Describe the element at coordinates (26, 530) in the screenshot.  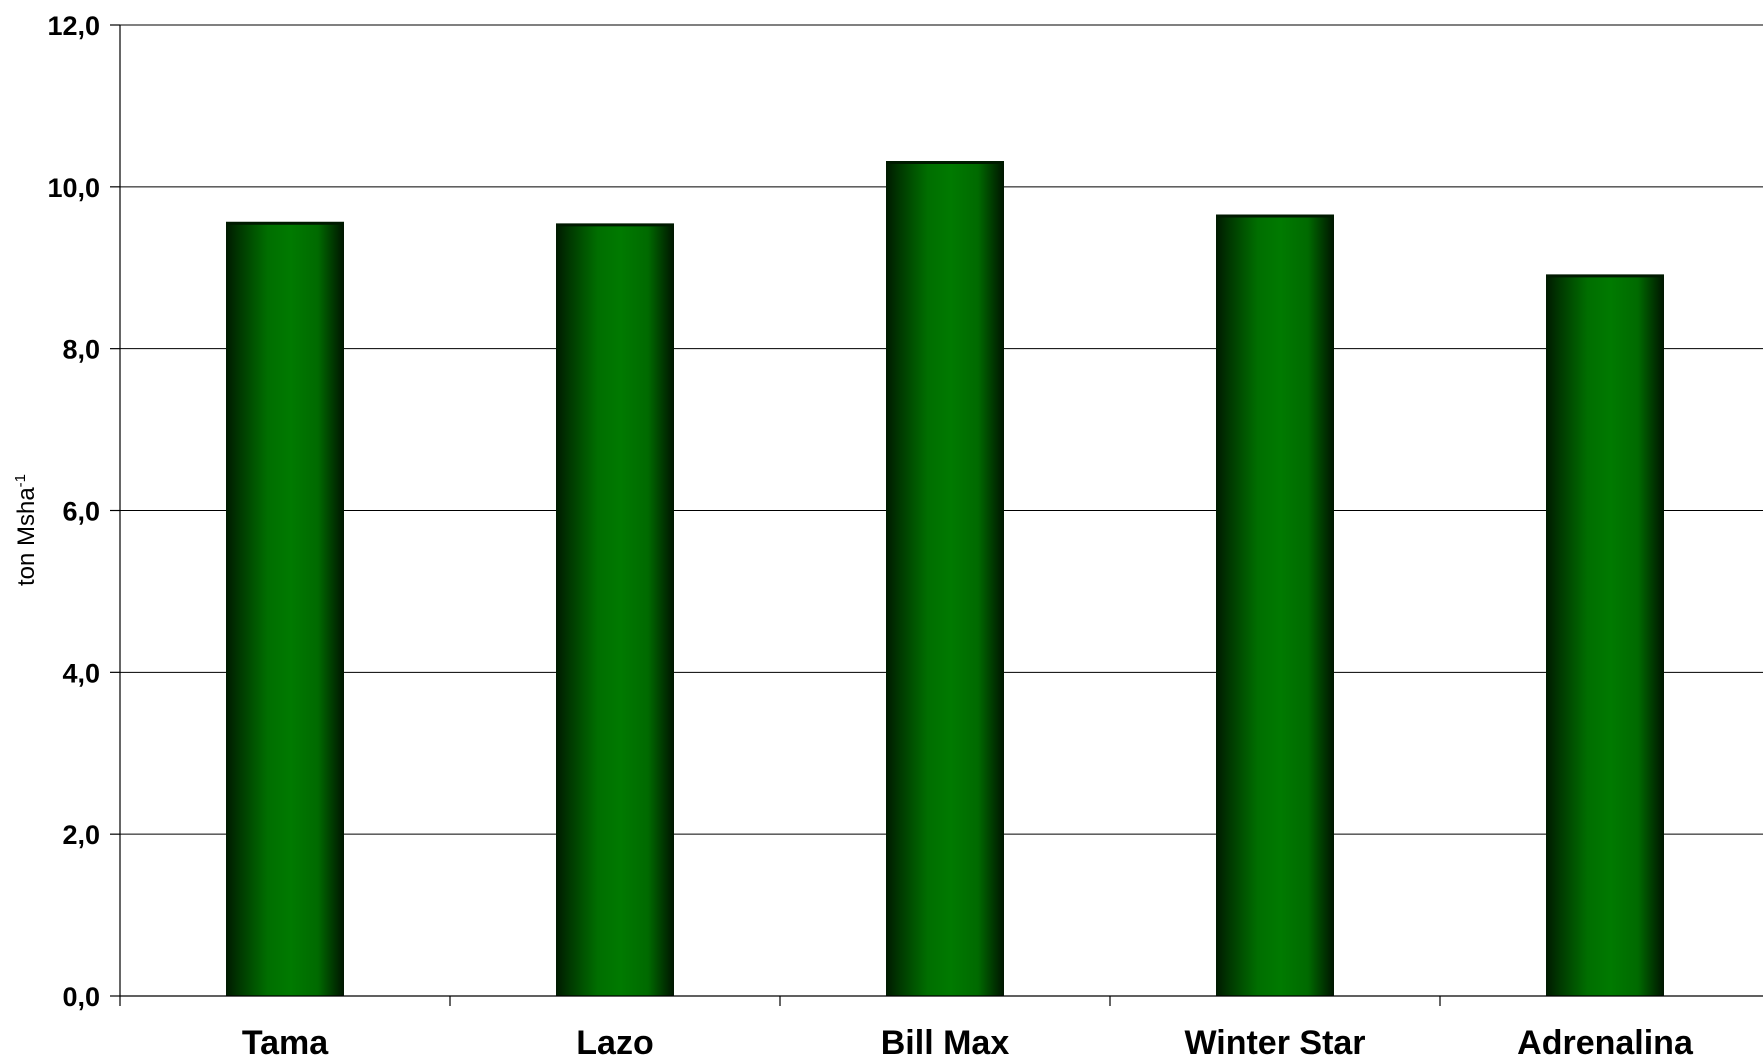
I see `y-axis-title: ton Msha-1` at that location.